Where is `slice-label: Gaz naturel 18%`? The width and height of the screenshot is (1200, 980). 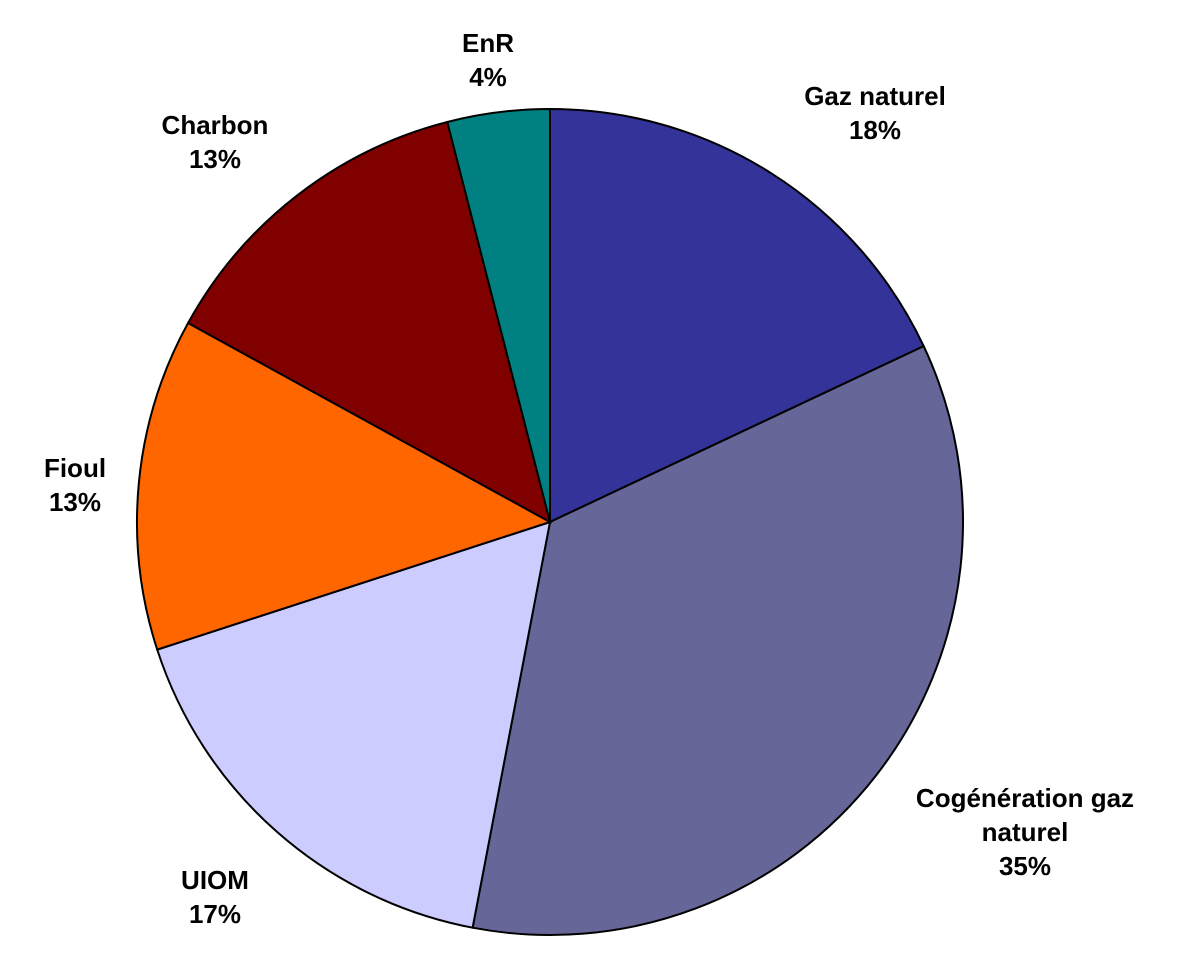
slice-label: Gaz naturel 18% is located at coordinates (875, 113).